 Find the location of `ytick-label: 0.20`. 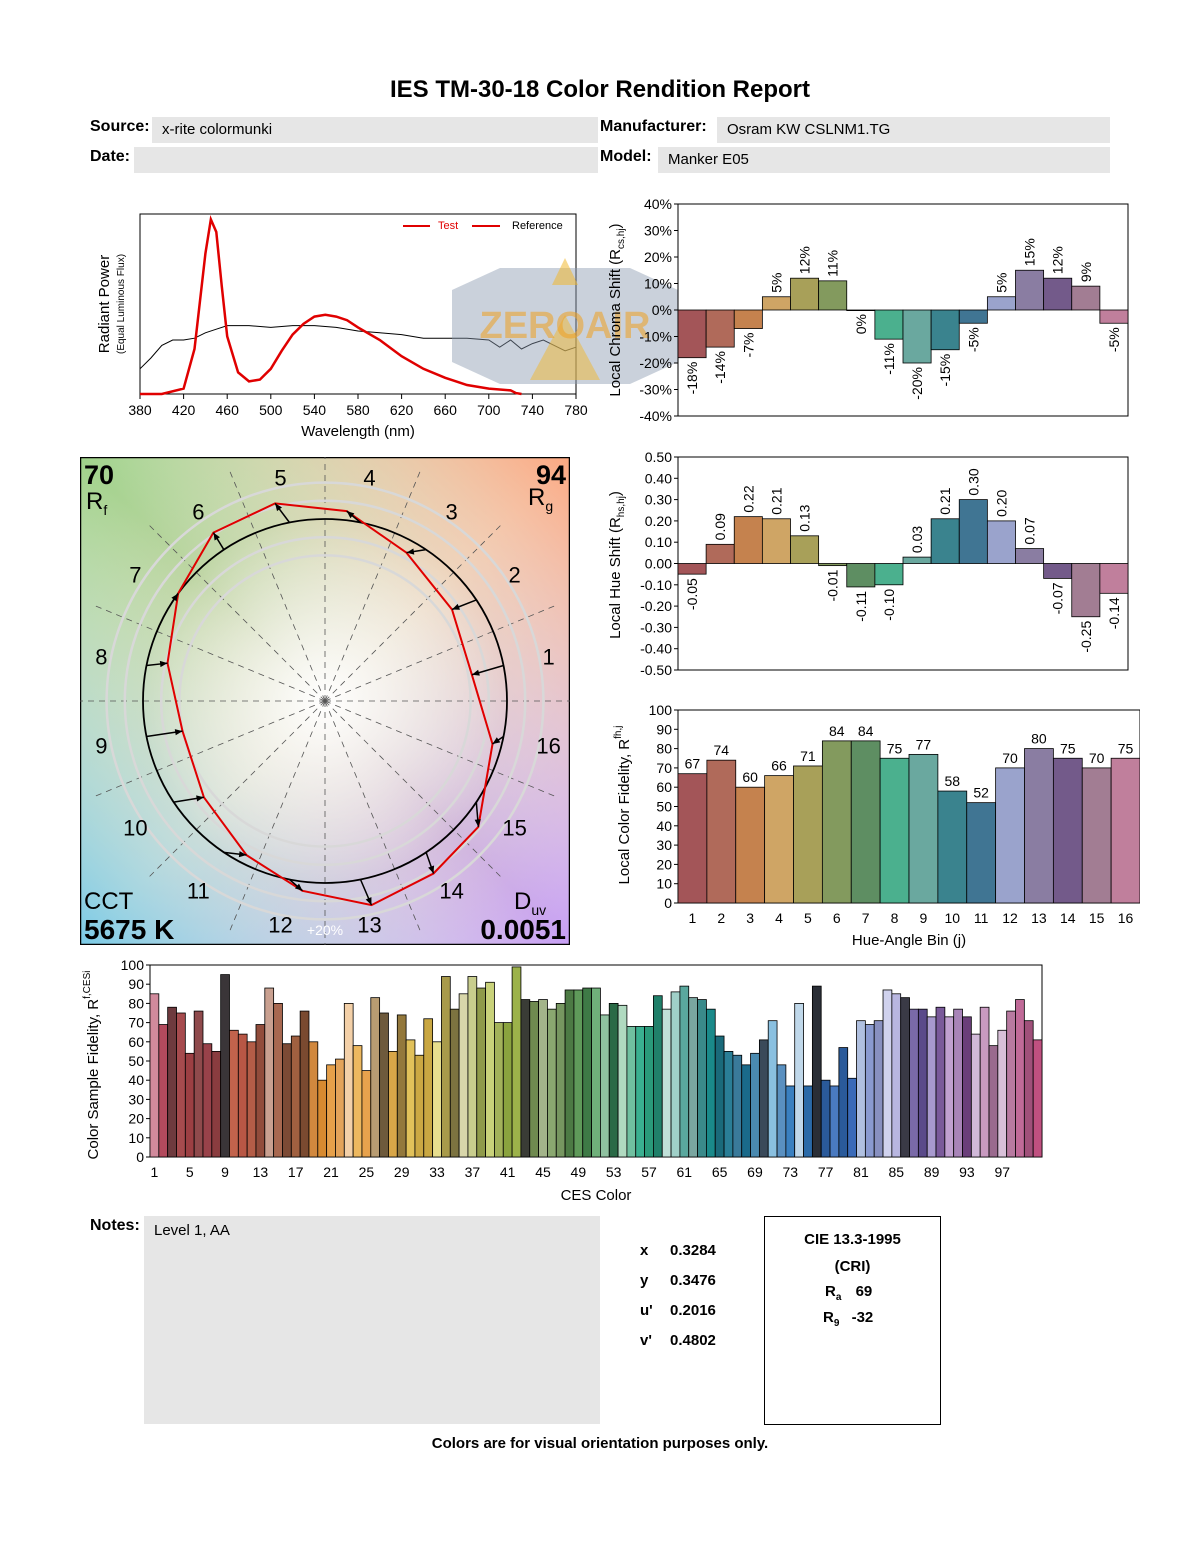

ytick-label: 0.20 is located at coordinates (658, 521).